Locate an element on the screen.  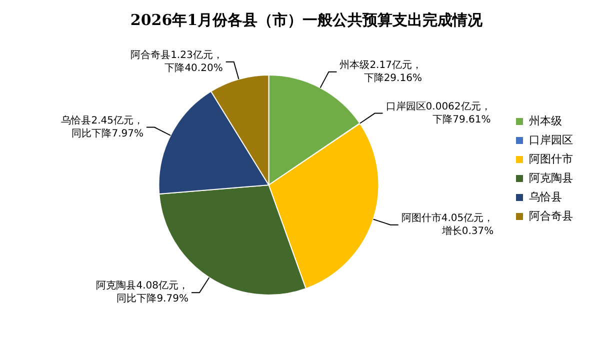
legend-label: 阿合奇县 is located at coordinates (551, 215).